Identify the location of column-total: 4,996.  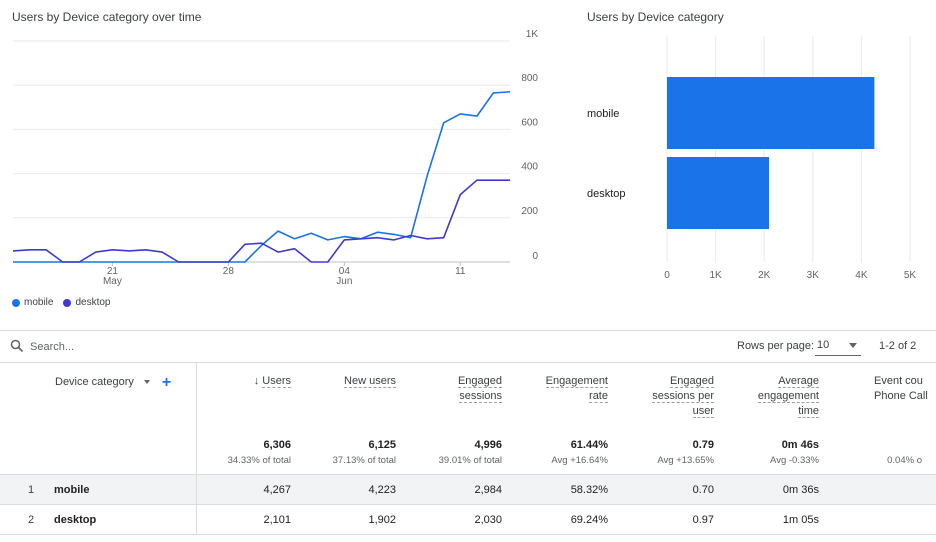
(488, 445).